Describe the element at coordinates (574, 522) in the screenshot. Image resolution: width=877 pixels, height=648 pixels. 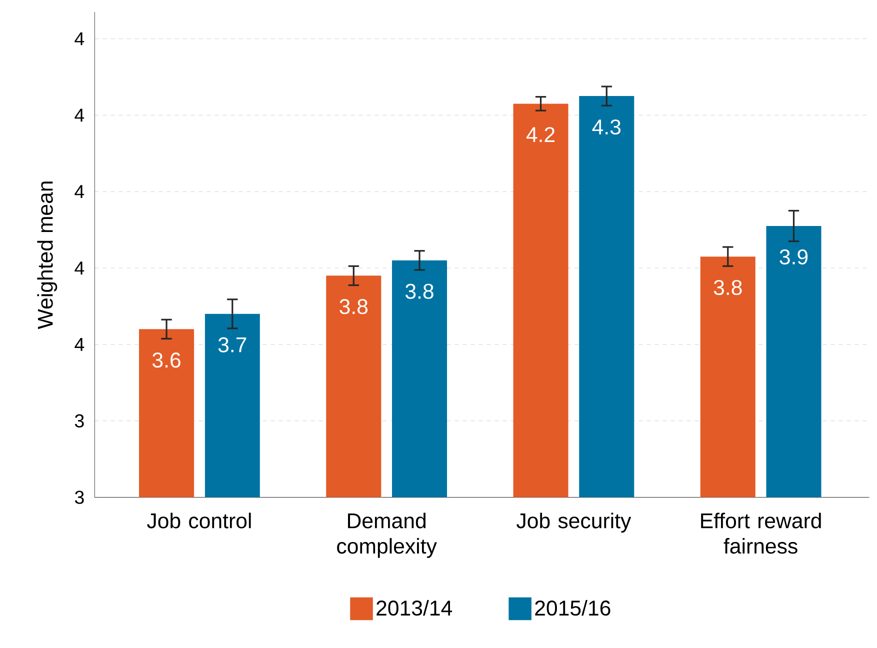
I see `x-tick-label: Job security` at that location.